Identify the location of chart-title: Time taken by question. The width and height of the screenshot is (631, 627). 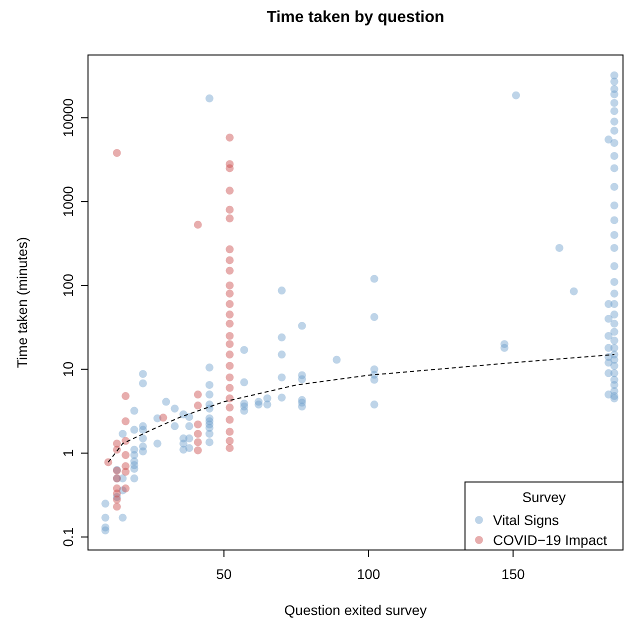
(355, 17).